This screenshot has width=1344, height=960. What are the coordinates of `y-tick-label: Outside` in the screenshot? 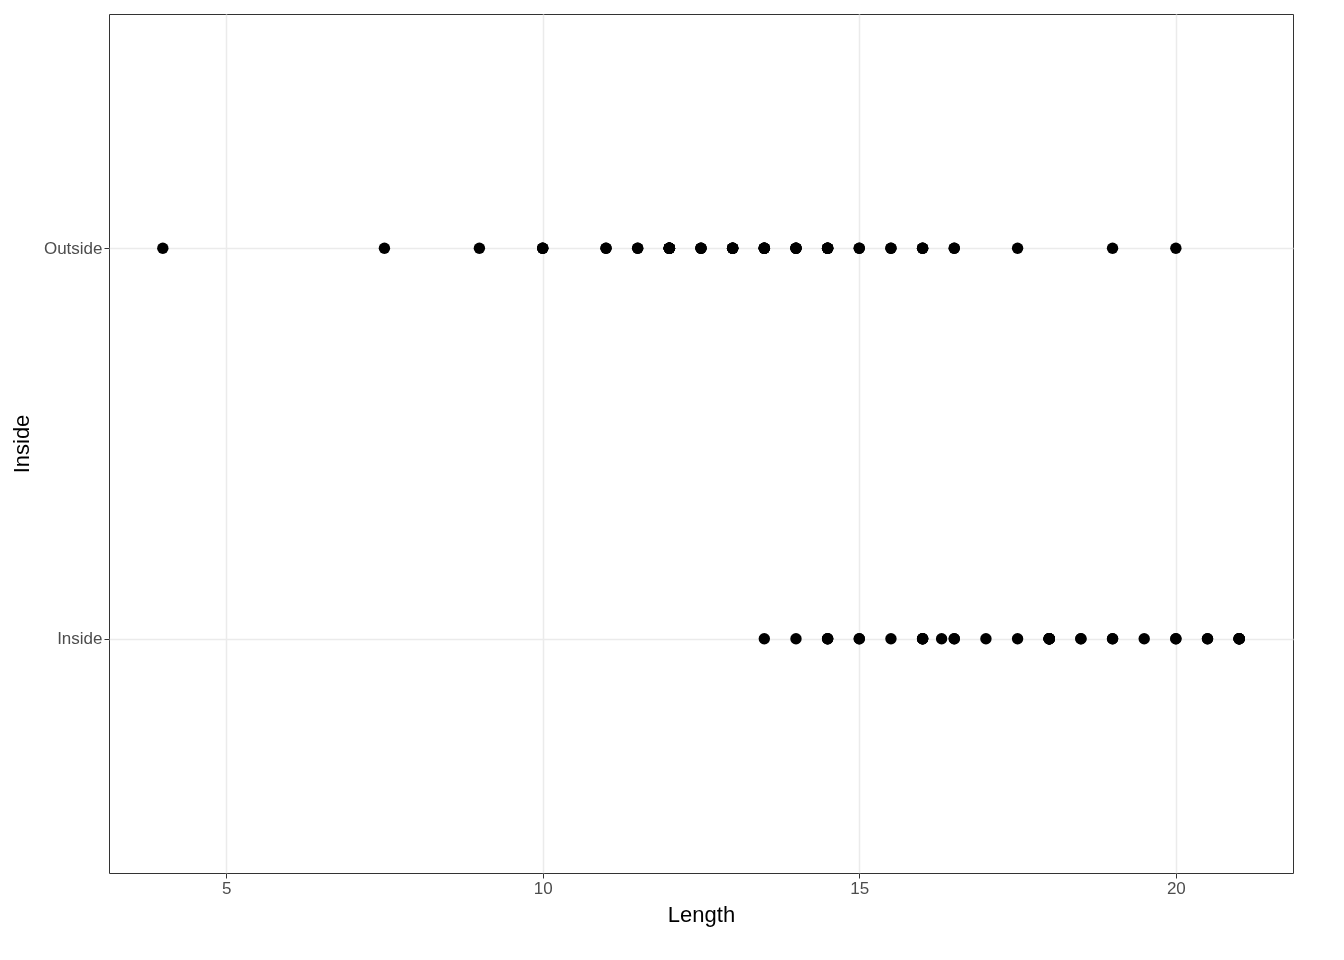 It's located at (73, 248).